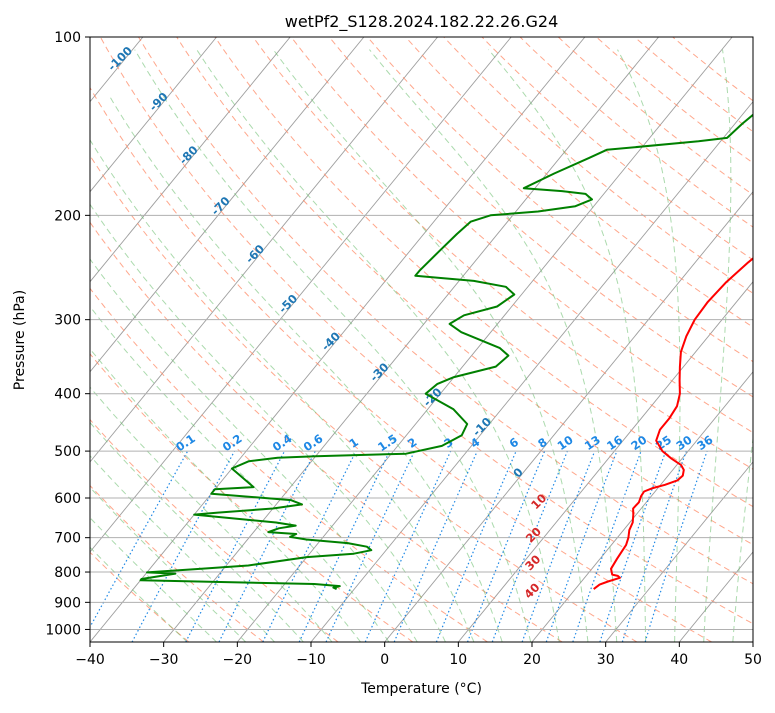 The height and width of the screenshot is (713, 775). What do you see at coordinates (606, 660) in the screenshot?
I see `x-tick-label: 30` at bounding box center [606, 660].